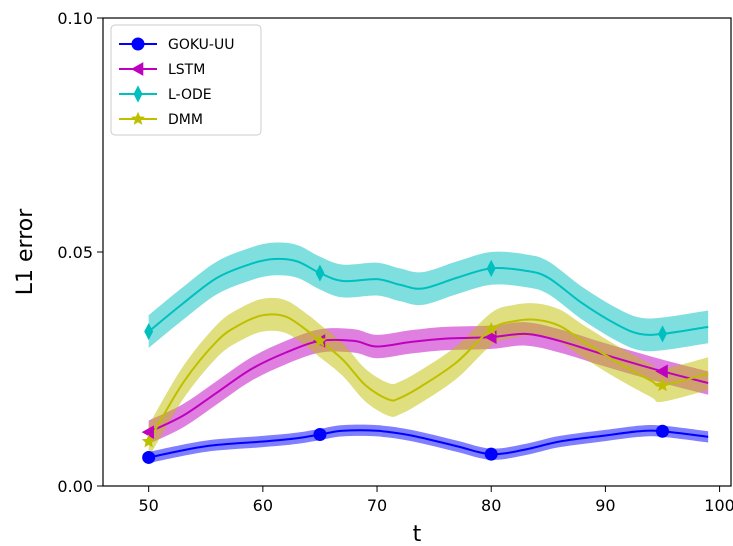  Describe the element at coordinates (25, 251) in the screenshot. I see `y-axis-label: L1 error` at that location.